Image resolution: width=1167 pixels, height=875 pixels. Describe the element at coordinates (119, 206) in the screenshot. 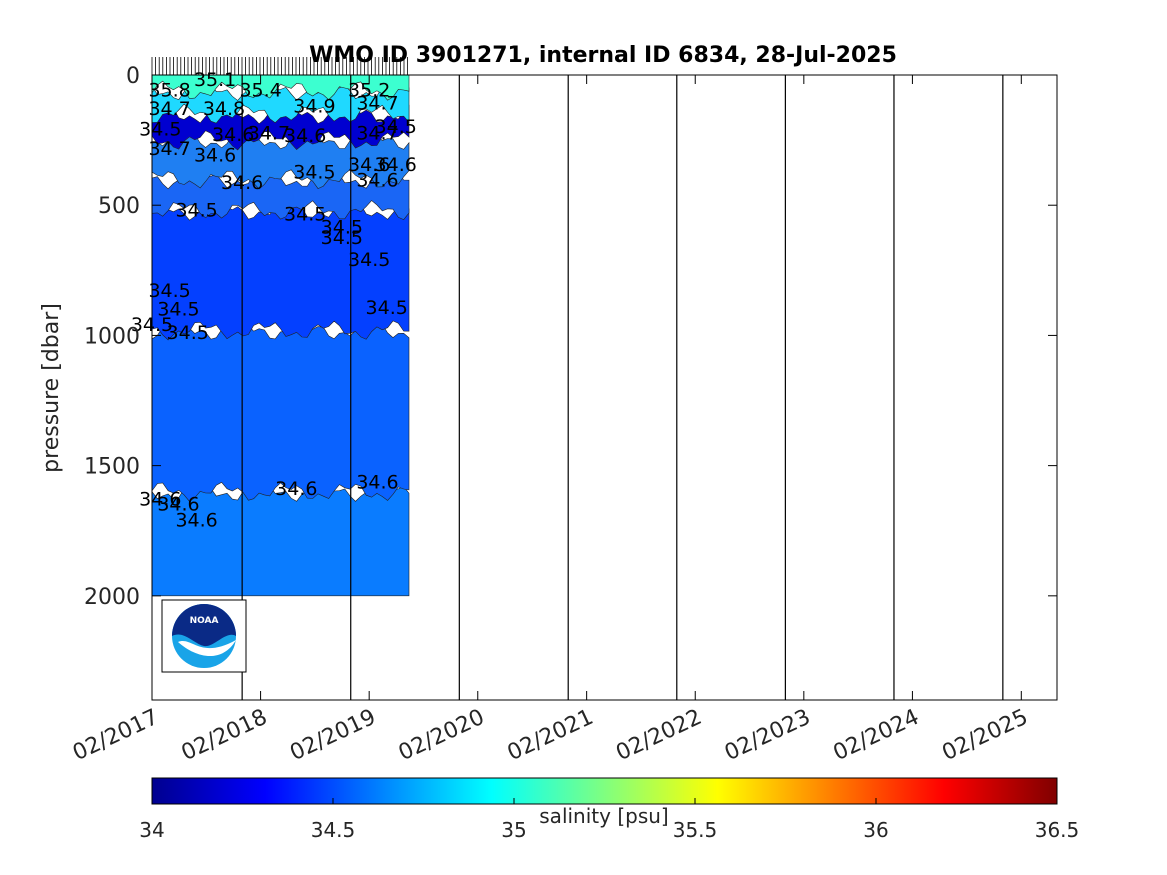

I see `y-tick-label: 500` at that location.